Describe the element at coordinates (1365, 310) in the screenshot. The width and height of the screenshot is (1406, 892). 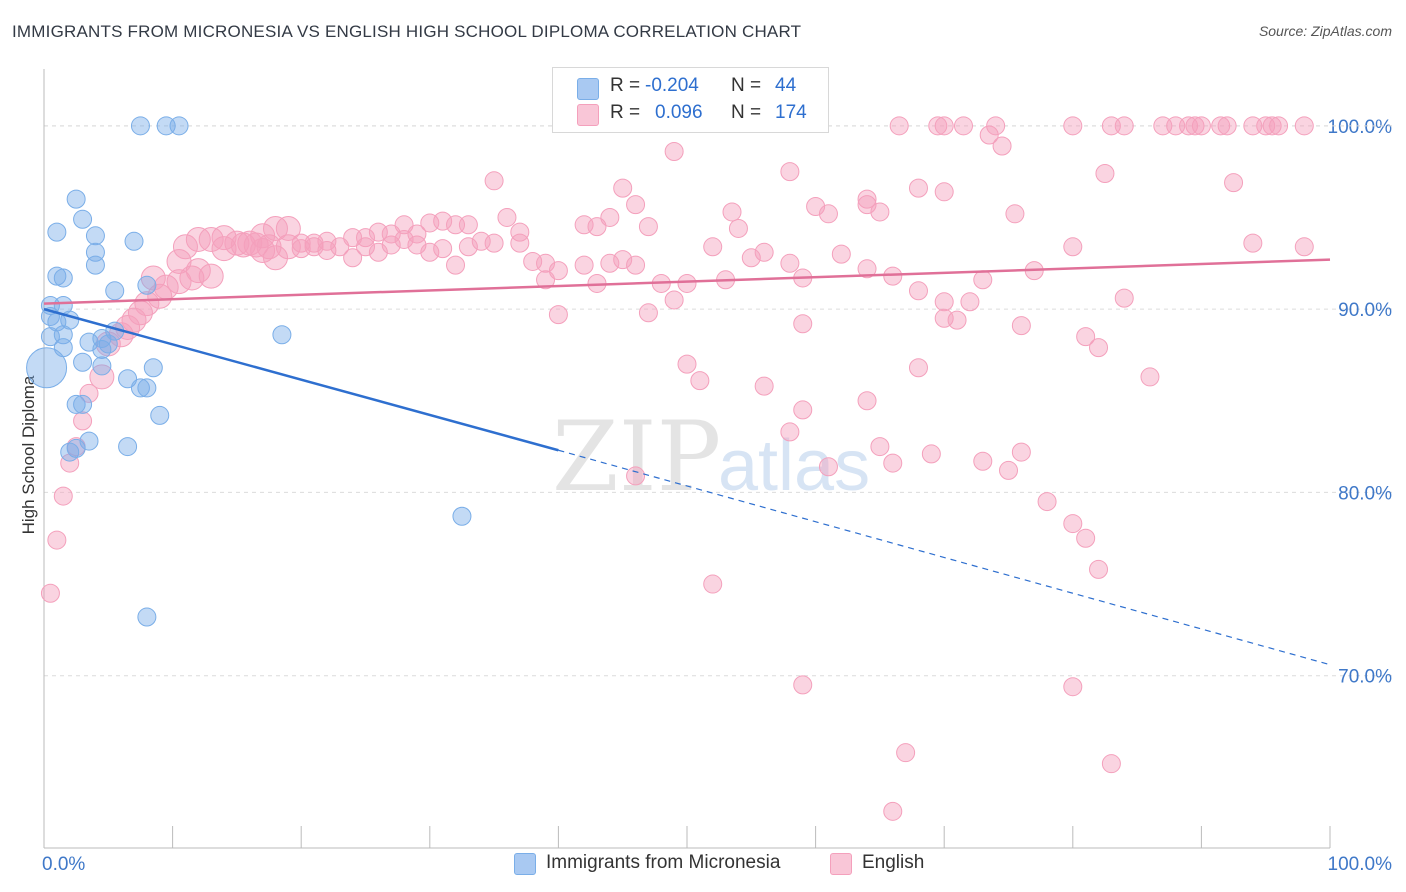
I see `y-tick-label: 90.0%` at that location.